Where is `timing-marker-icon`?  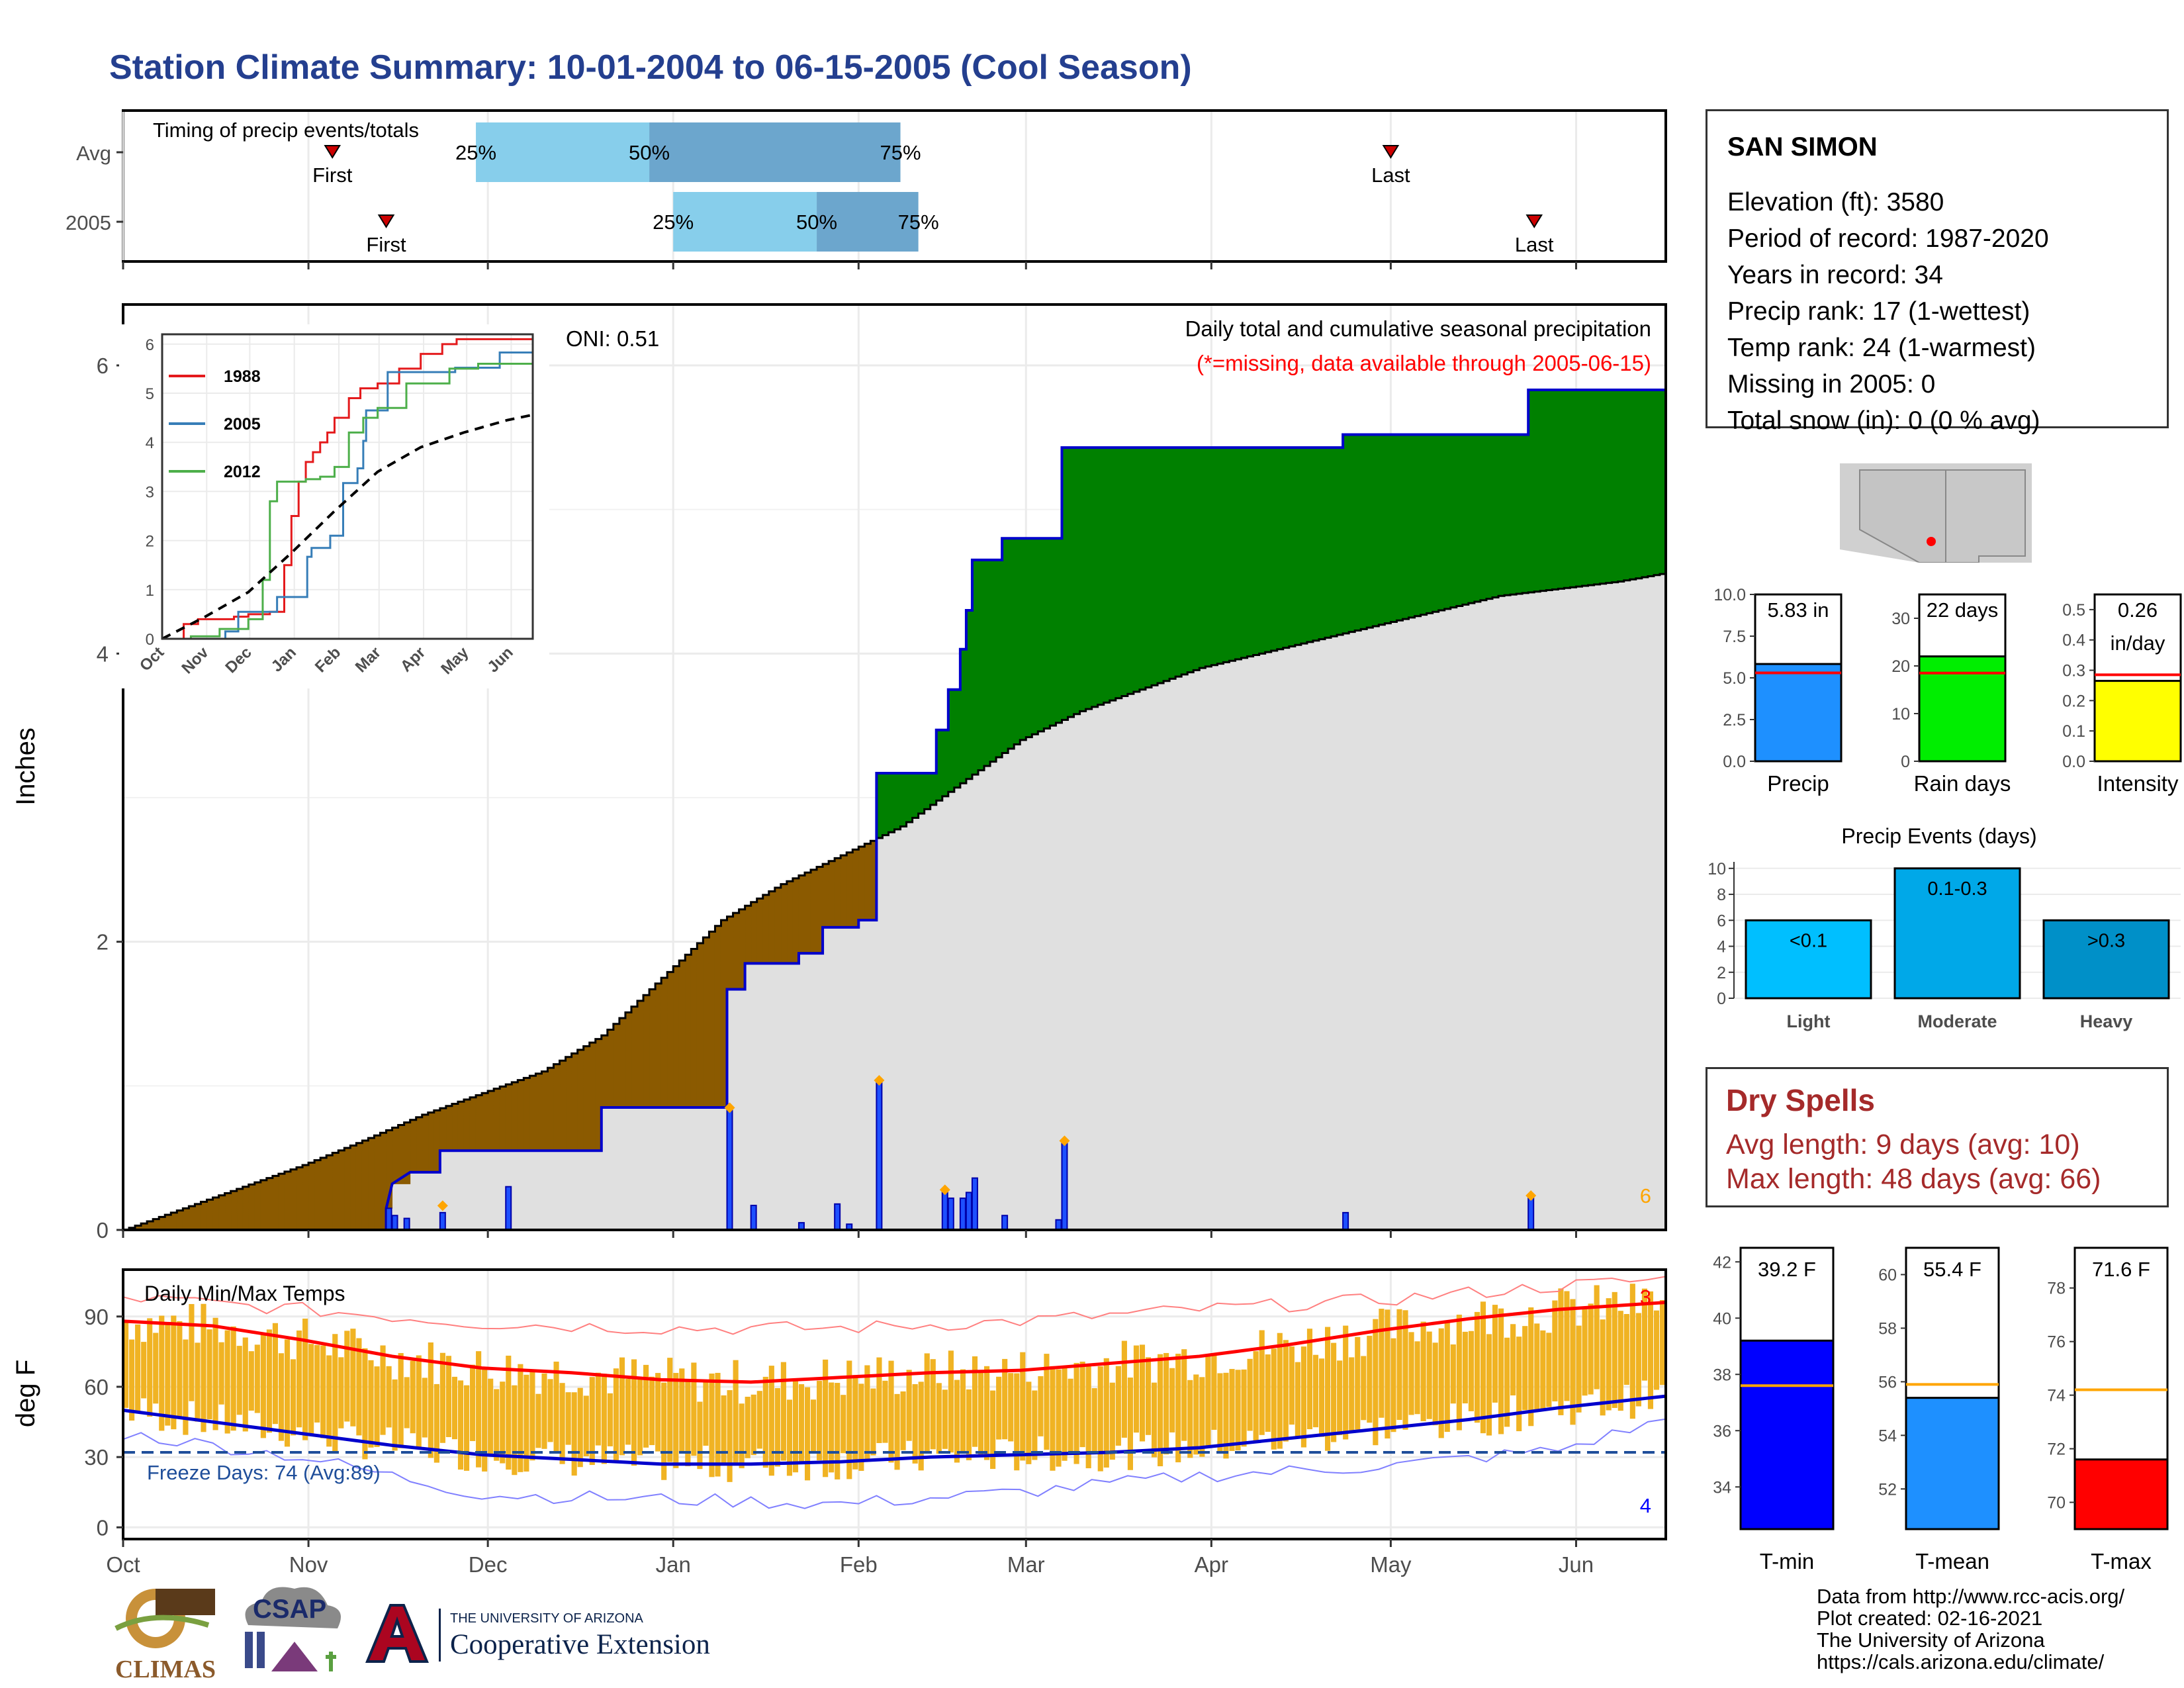
timing-marker-icon is located at coordinates (1391, 152).